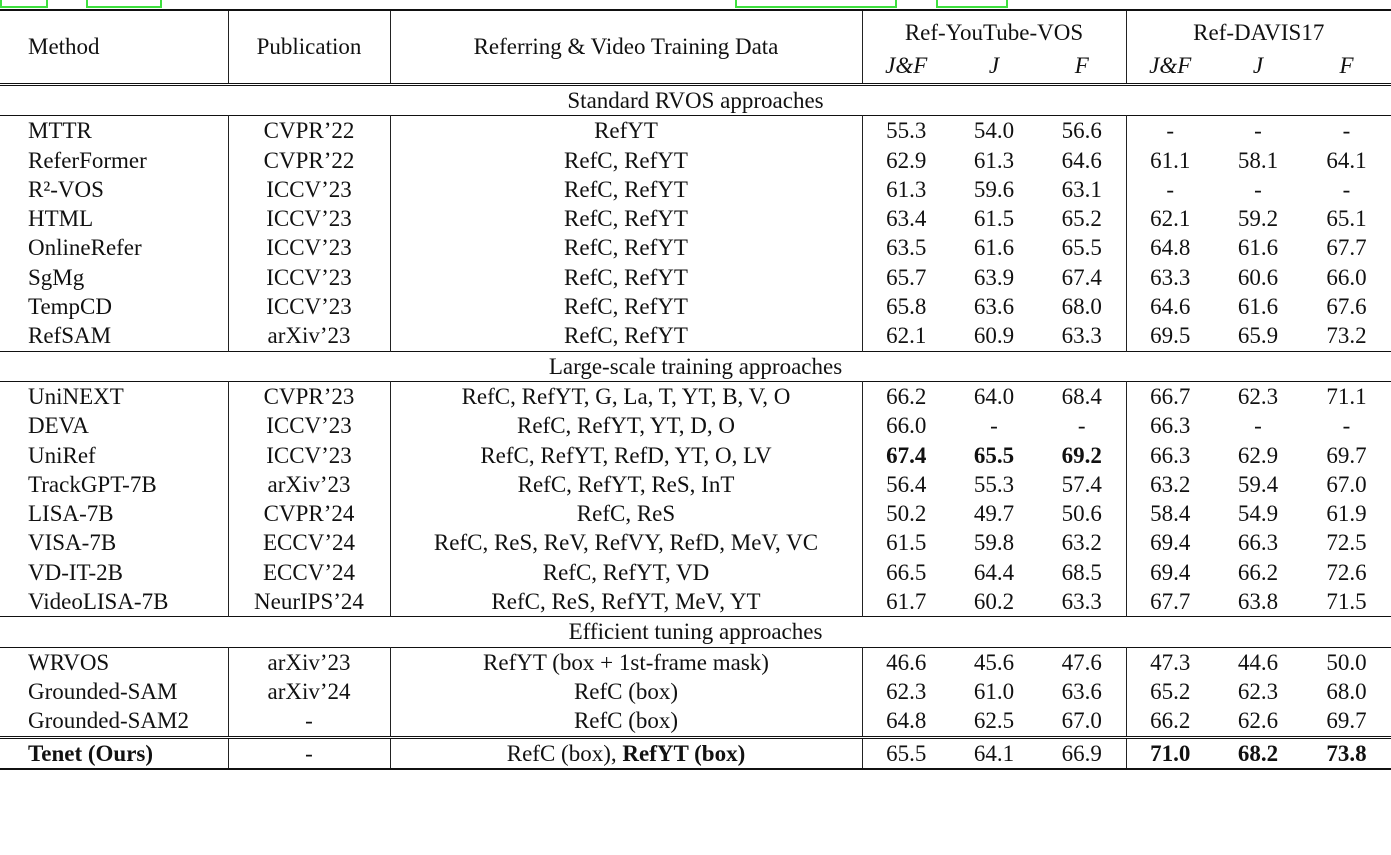  Describe the element at coordinates (114, 661) in the screenshot. I see `method-cell: WRVOS` at that location.